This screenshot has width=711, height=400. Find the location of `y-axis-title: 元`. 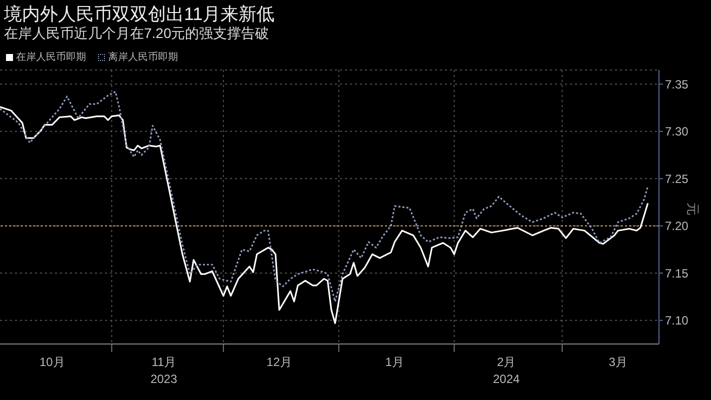

y-axis-title: 元 is located at coordinates (693, 209).